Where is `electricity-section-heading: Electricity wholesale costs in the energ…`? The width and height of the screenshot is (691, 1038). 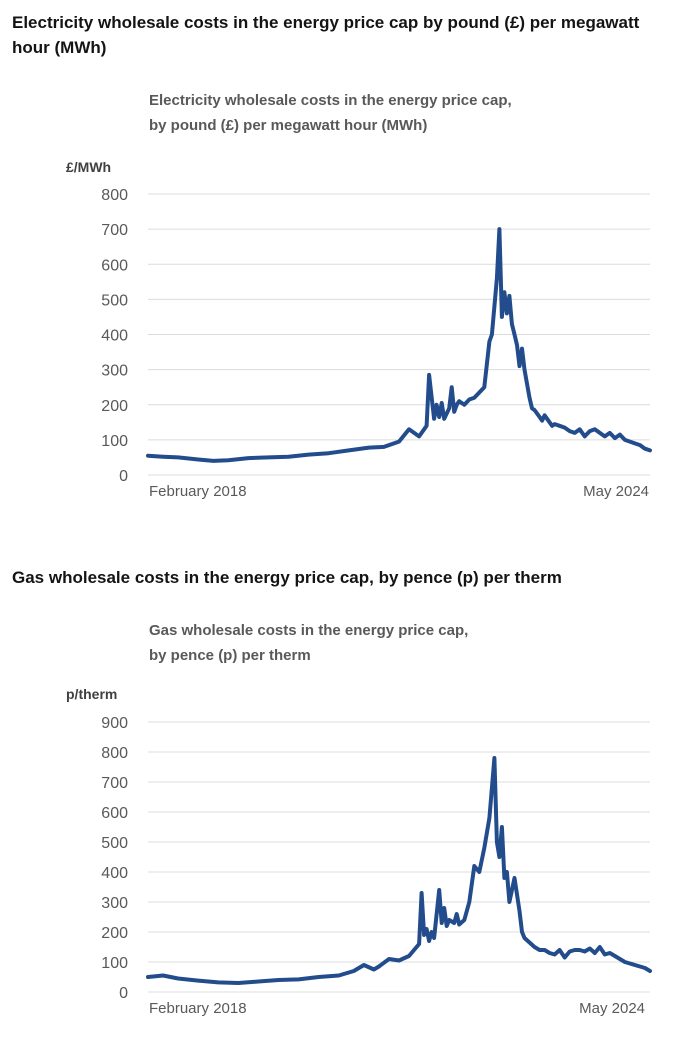 electricity-section-heading: Electricity wholesale costs in the energ… is located at coordinates (326, 35).